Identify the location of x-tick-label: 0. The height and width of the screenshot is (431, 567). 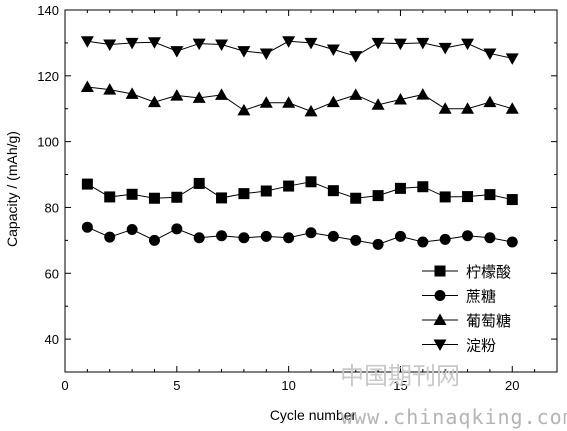
(64, 385).